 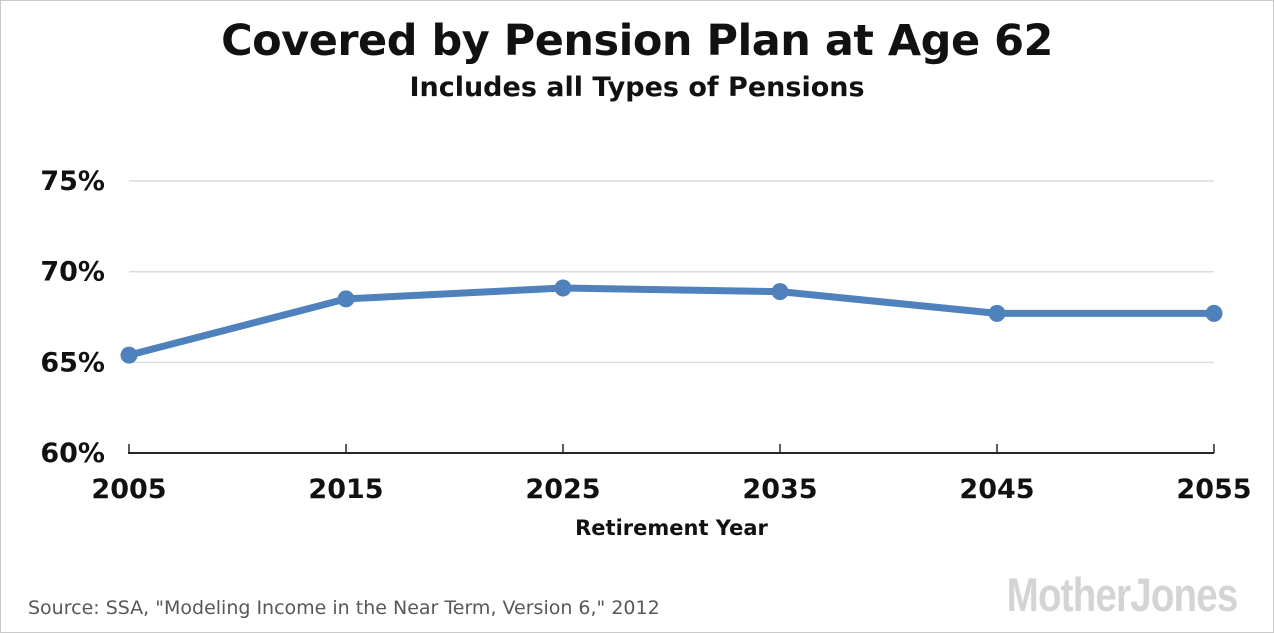 I want to click on x-axis-tick-label: 2025, so click(x=562, y=489).